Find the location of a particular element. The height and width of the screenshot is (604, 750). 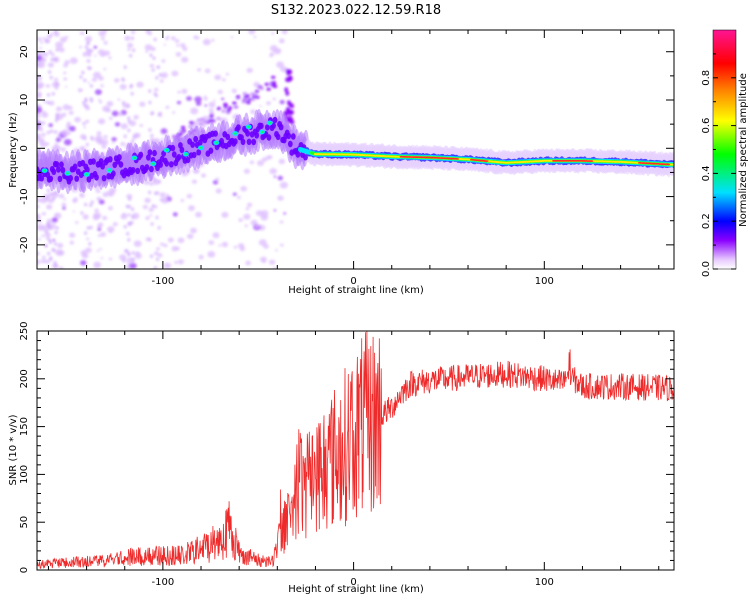

y-tick-label: 10 is located at coordinates (24, 100).